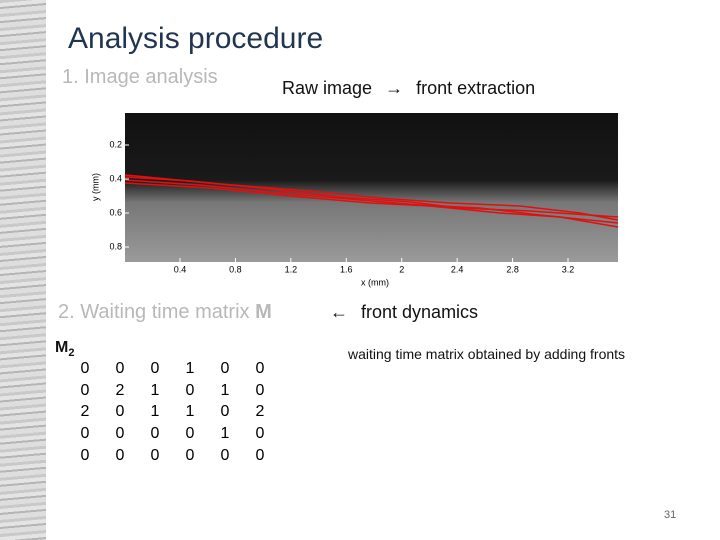  What do you see at coordinates (115, 144) in the screenshot?
I see `y-tick-label: 0.2` at bounding box center [115, 144].